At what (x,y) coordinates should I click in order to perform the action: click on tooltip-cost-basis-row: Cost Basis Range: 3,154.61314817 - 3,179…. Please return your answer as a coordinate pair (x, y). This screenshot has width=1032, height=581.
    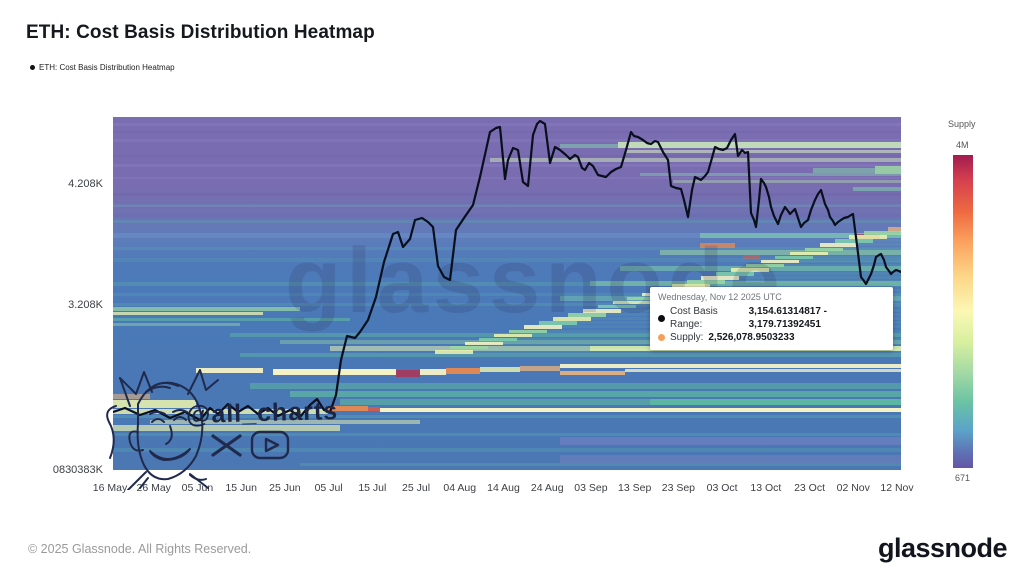
    Looking at the image, I should click on (771, 318).